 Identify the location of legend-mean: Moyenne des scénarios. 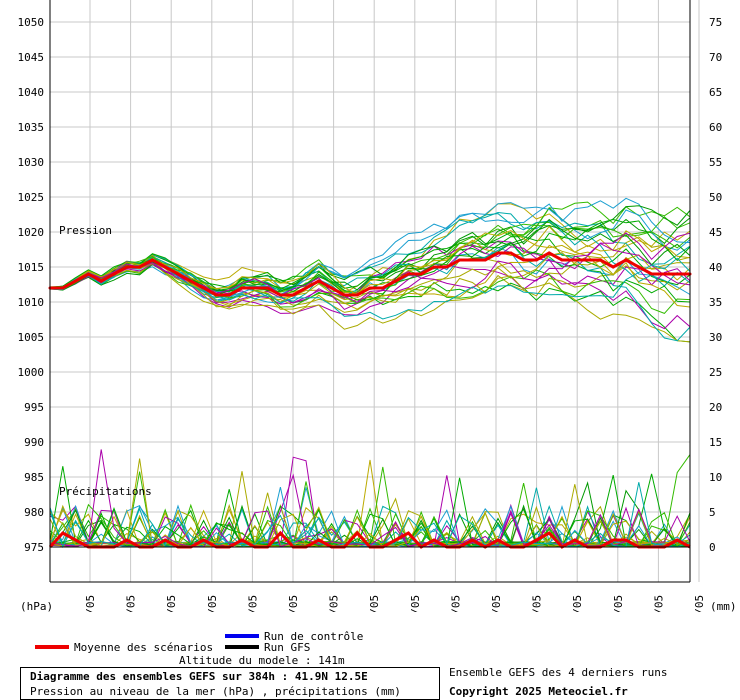
(144, 647).